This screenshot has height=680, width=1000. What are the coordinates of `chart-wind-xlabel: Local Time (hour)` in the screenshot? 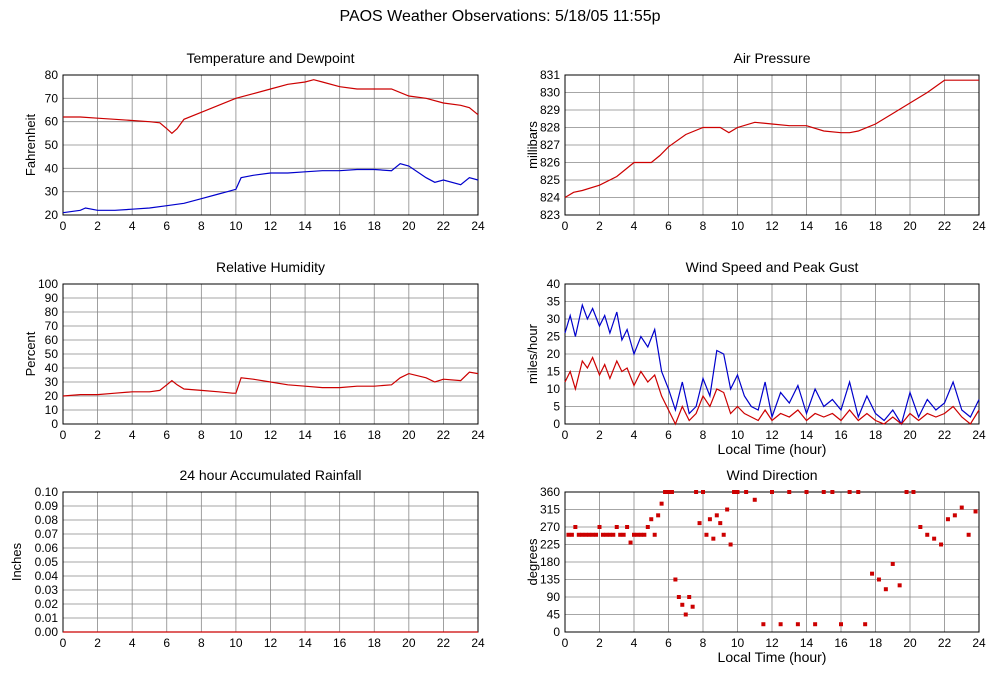 It's located at (772, 449).